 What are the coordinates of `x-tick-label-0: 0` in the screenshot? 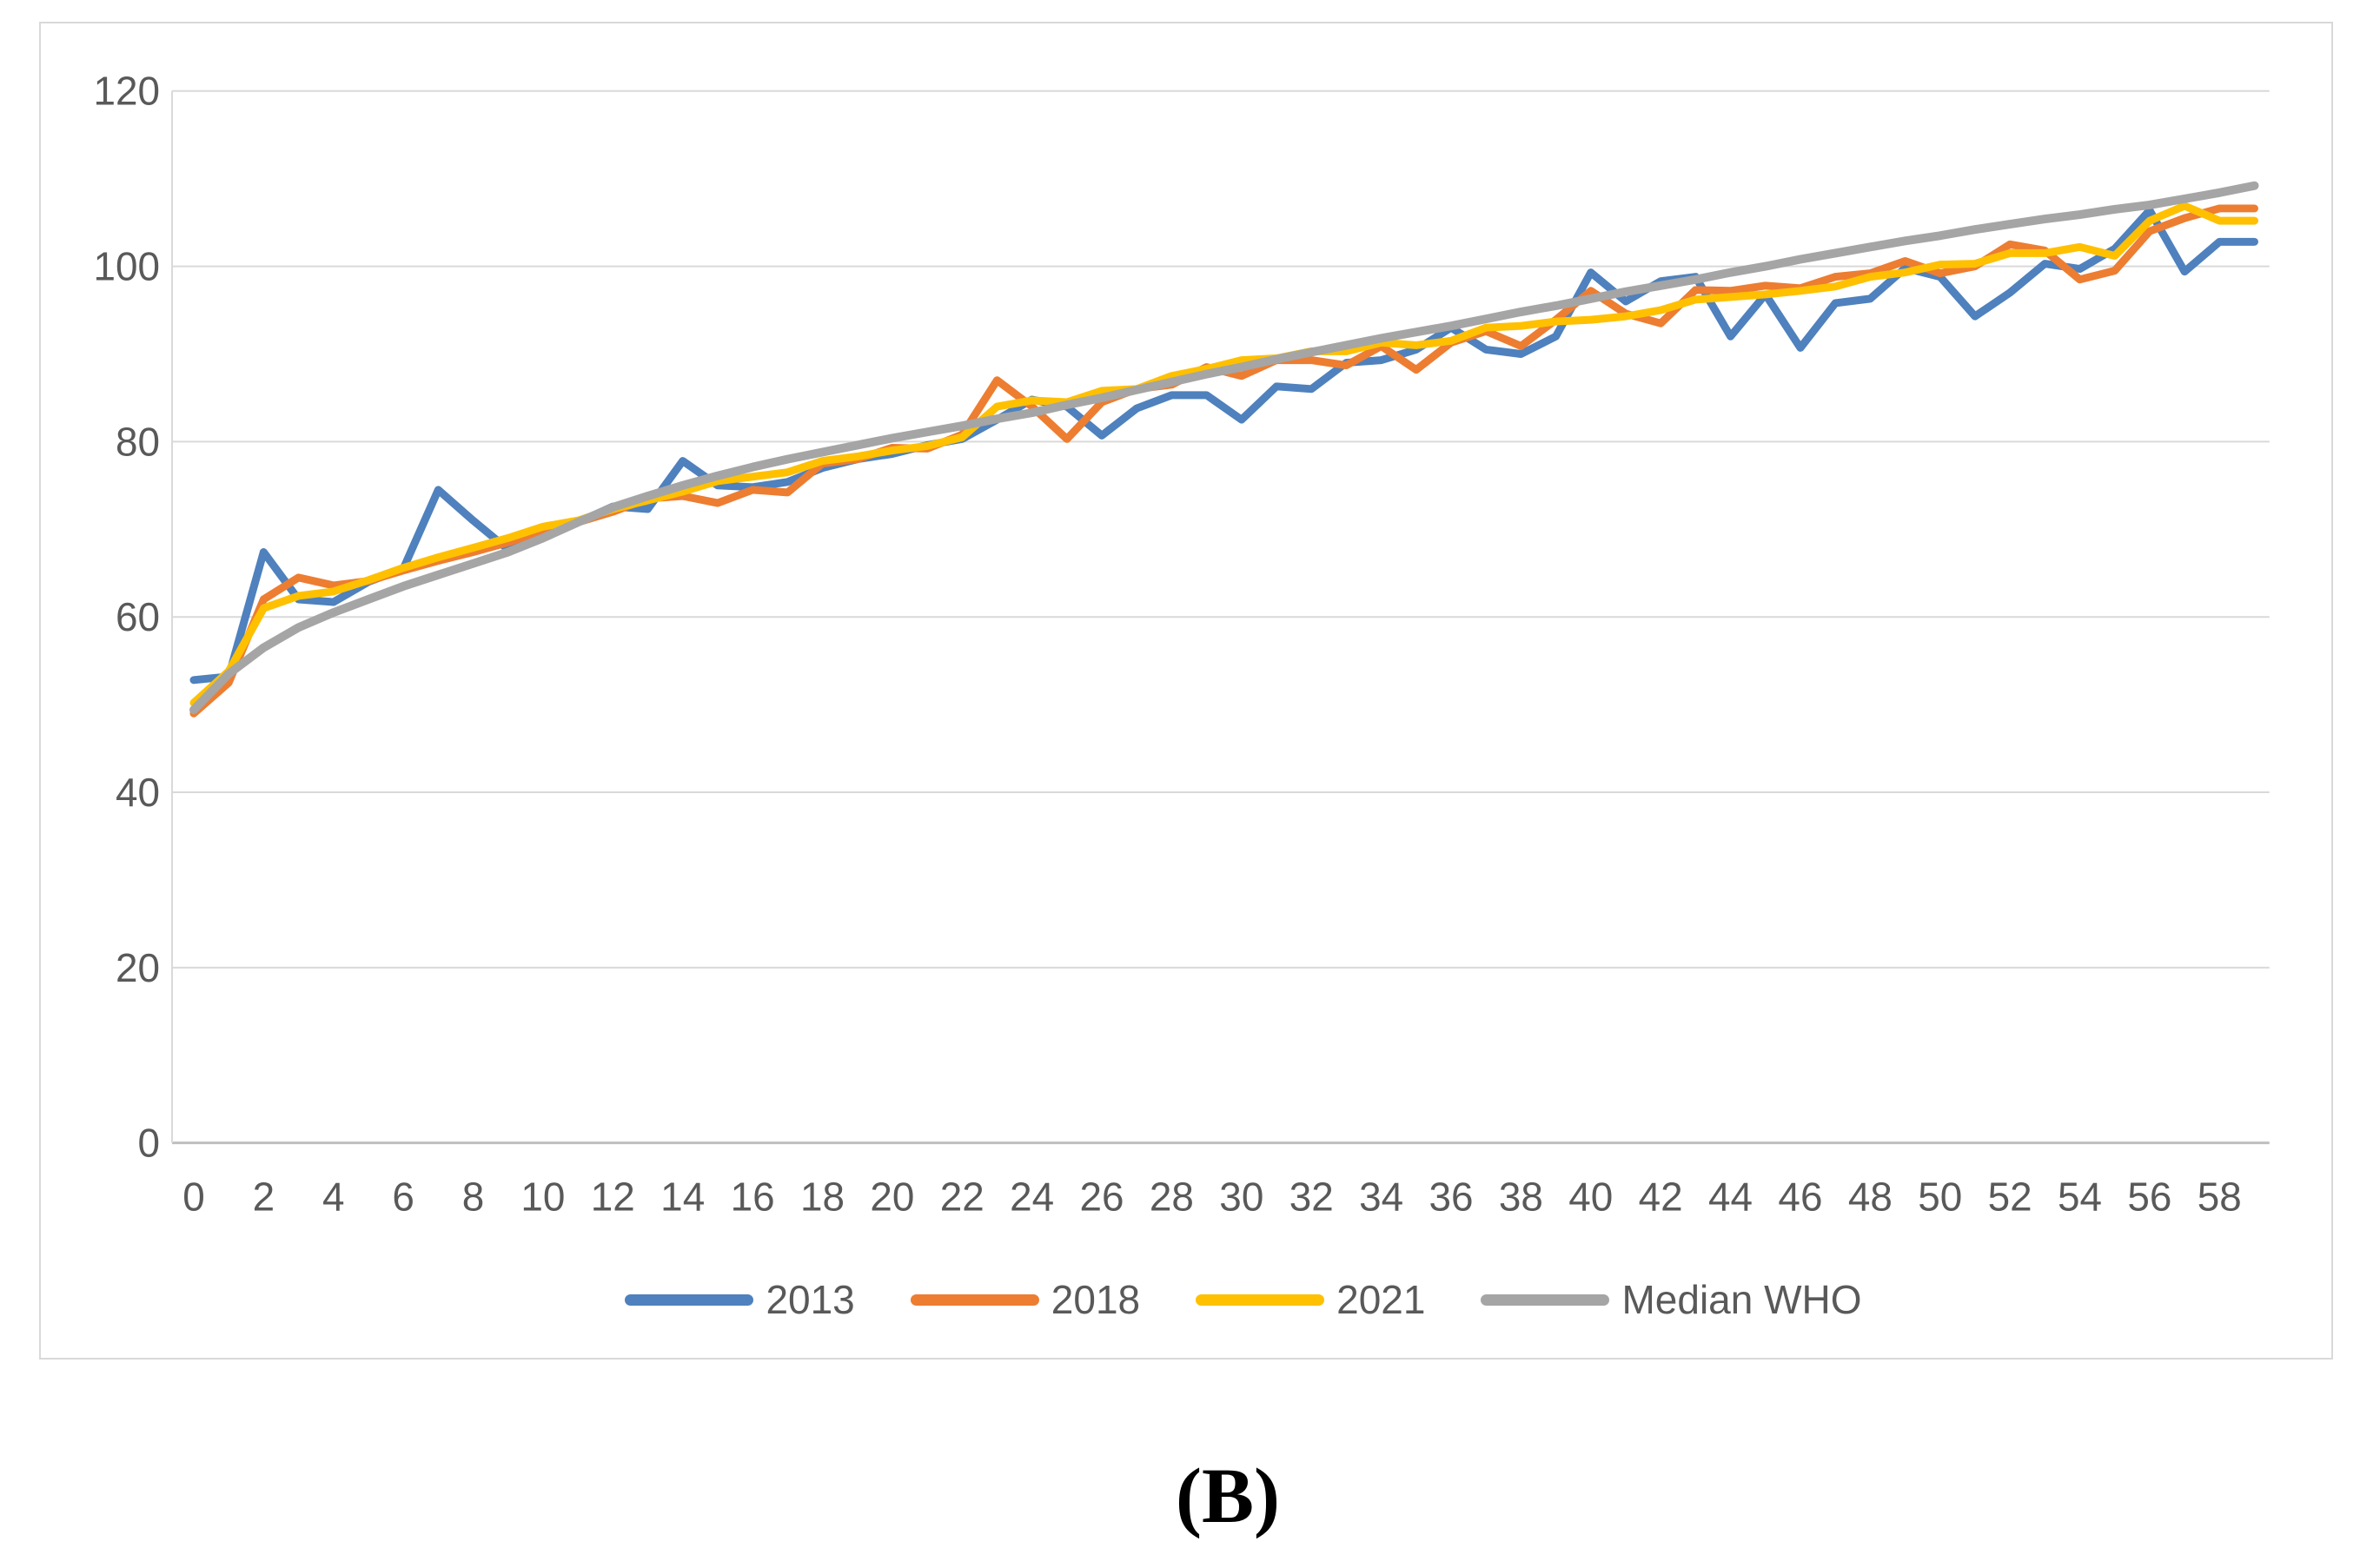 It's located at (193, 1196).